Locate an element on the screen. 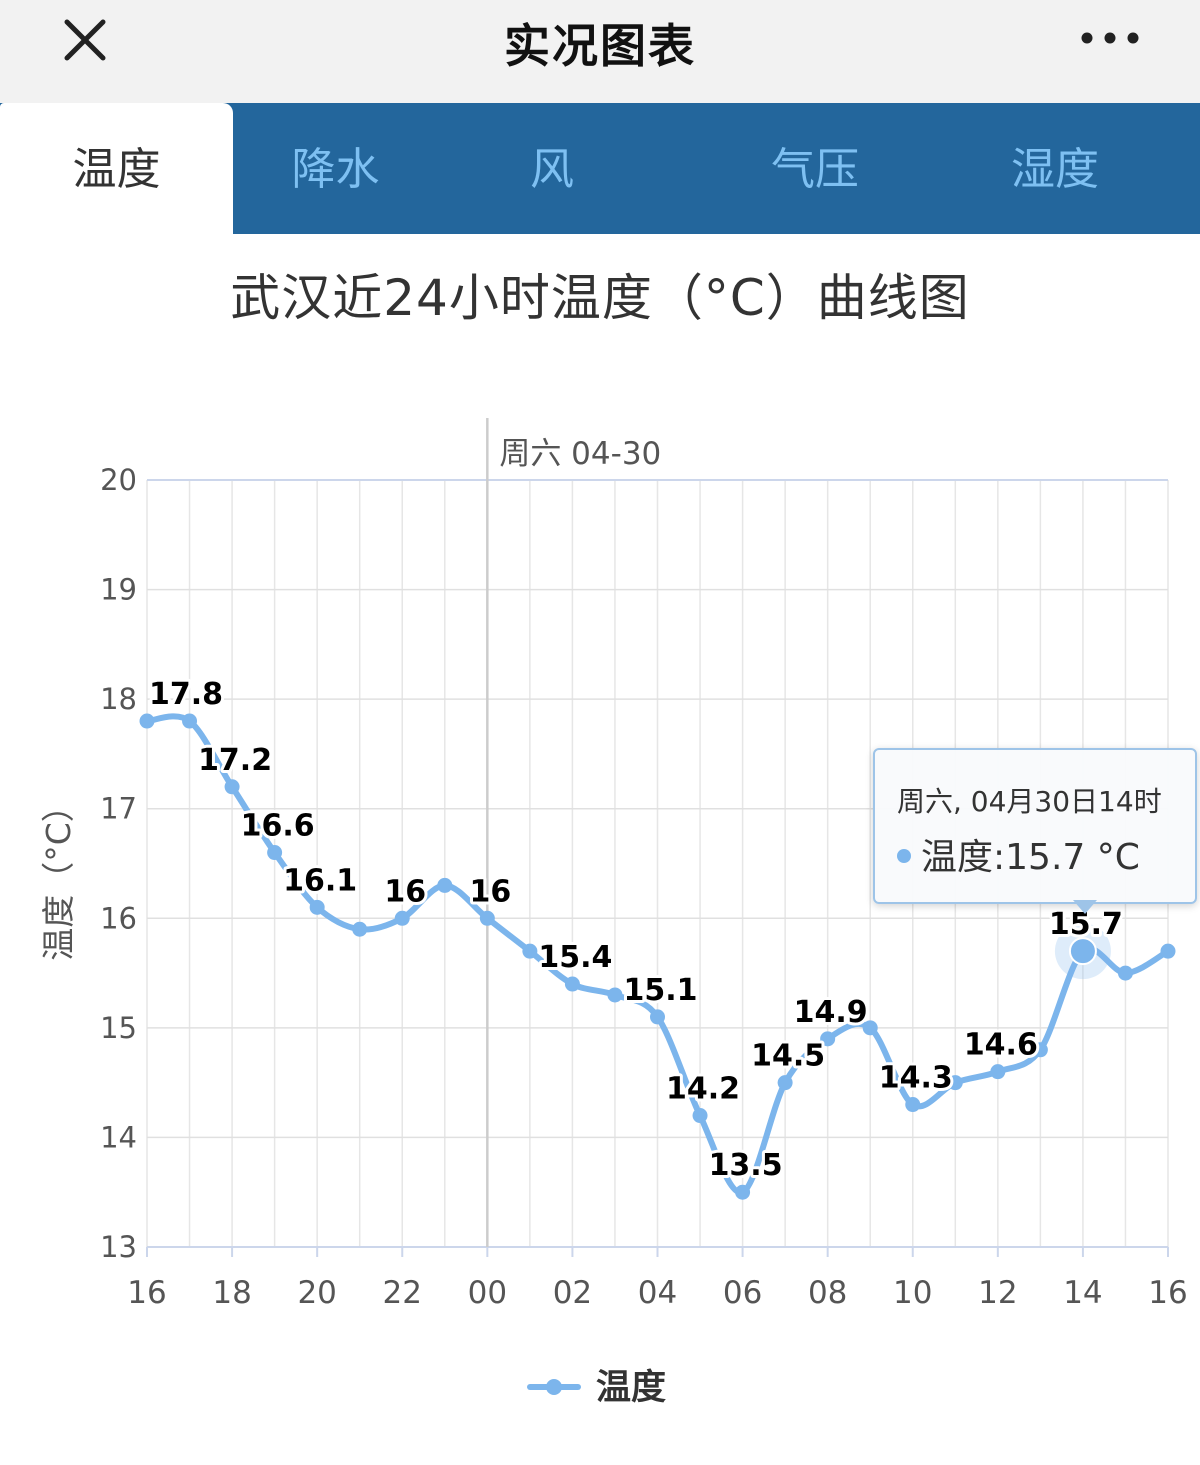 This screenshot has height=1465, width=1200. tooltip-value-line: 温度:15.7 °C is located at coordinates (1018, 854).